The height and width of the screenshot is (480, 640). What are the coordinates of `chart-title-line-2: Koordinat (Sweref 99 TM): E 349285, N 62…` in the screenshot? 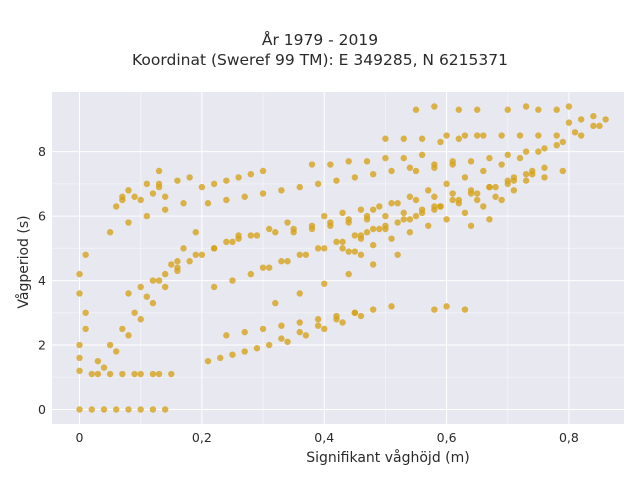 It's located at (320, 60).